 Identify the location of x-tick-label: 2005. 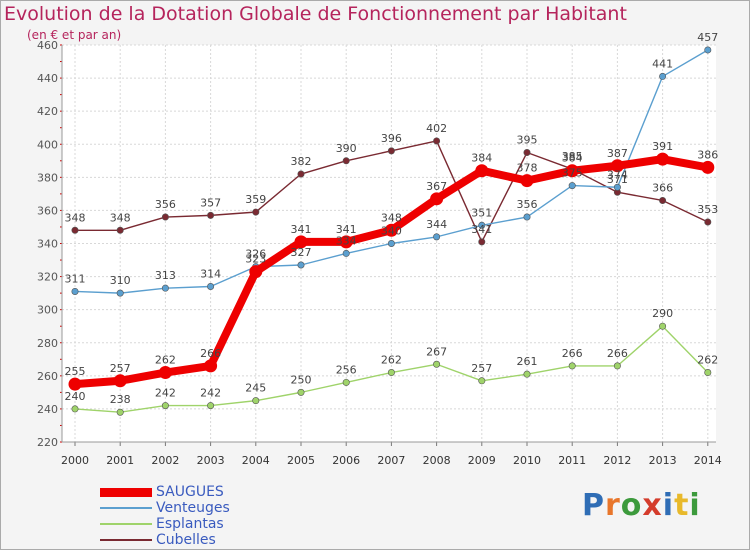
(301, 460).